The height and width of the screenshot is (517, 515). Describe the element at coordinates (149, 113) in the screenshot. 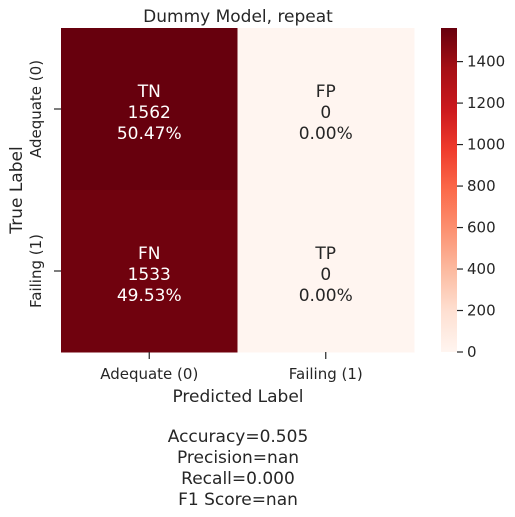

I see `cell-count-tn: 1562` at that location.